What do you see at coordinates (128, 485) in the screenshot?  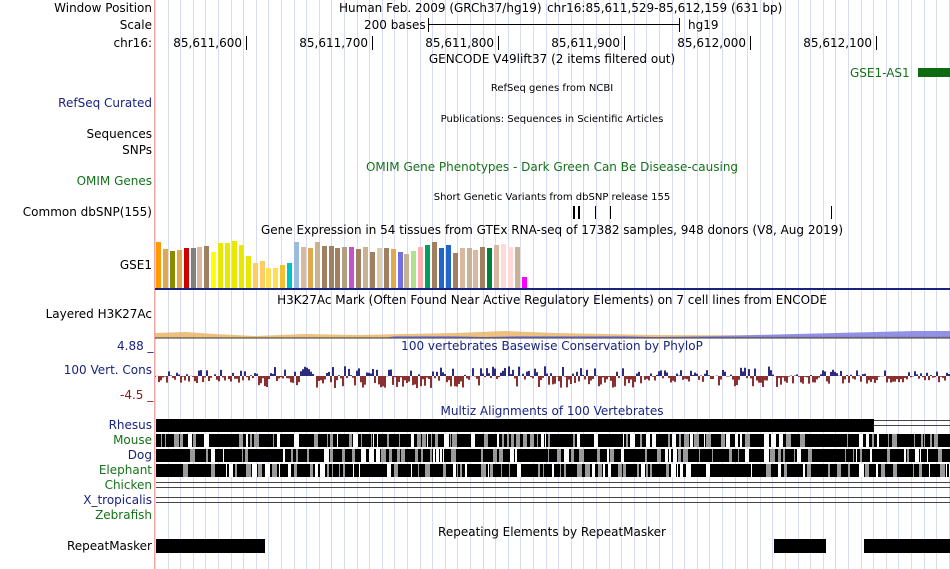 I see `multiz-chicken-label: Chicken` at bounding box center [128, 485].